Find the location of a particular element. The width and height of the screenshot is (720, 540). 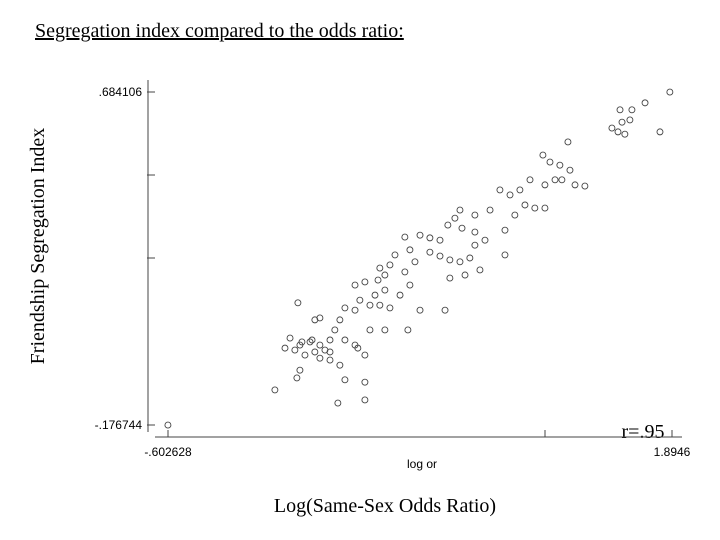

y-tick-label: -.176744 is located at coordinates (119, 425).